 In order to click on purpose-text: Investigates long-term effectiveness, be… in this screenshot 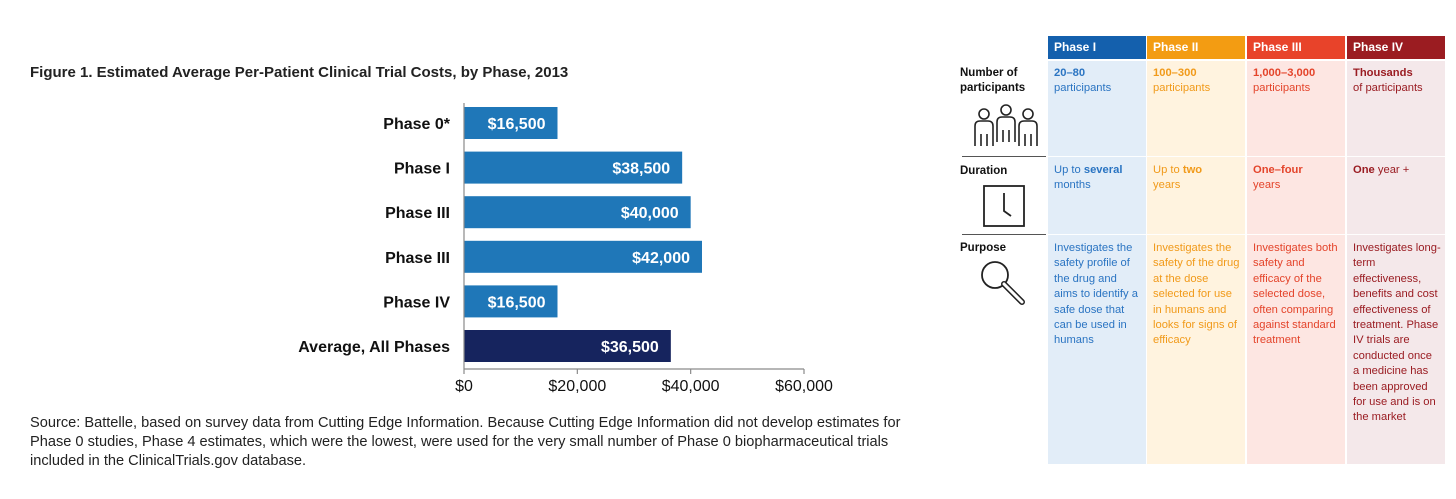, I will do `click(1397, 333)`.